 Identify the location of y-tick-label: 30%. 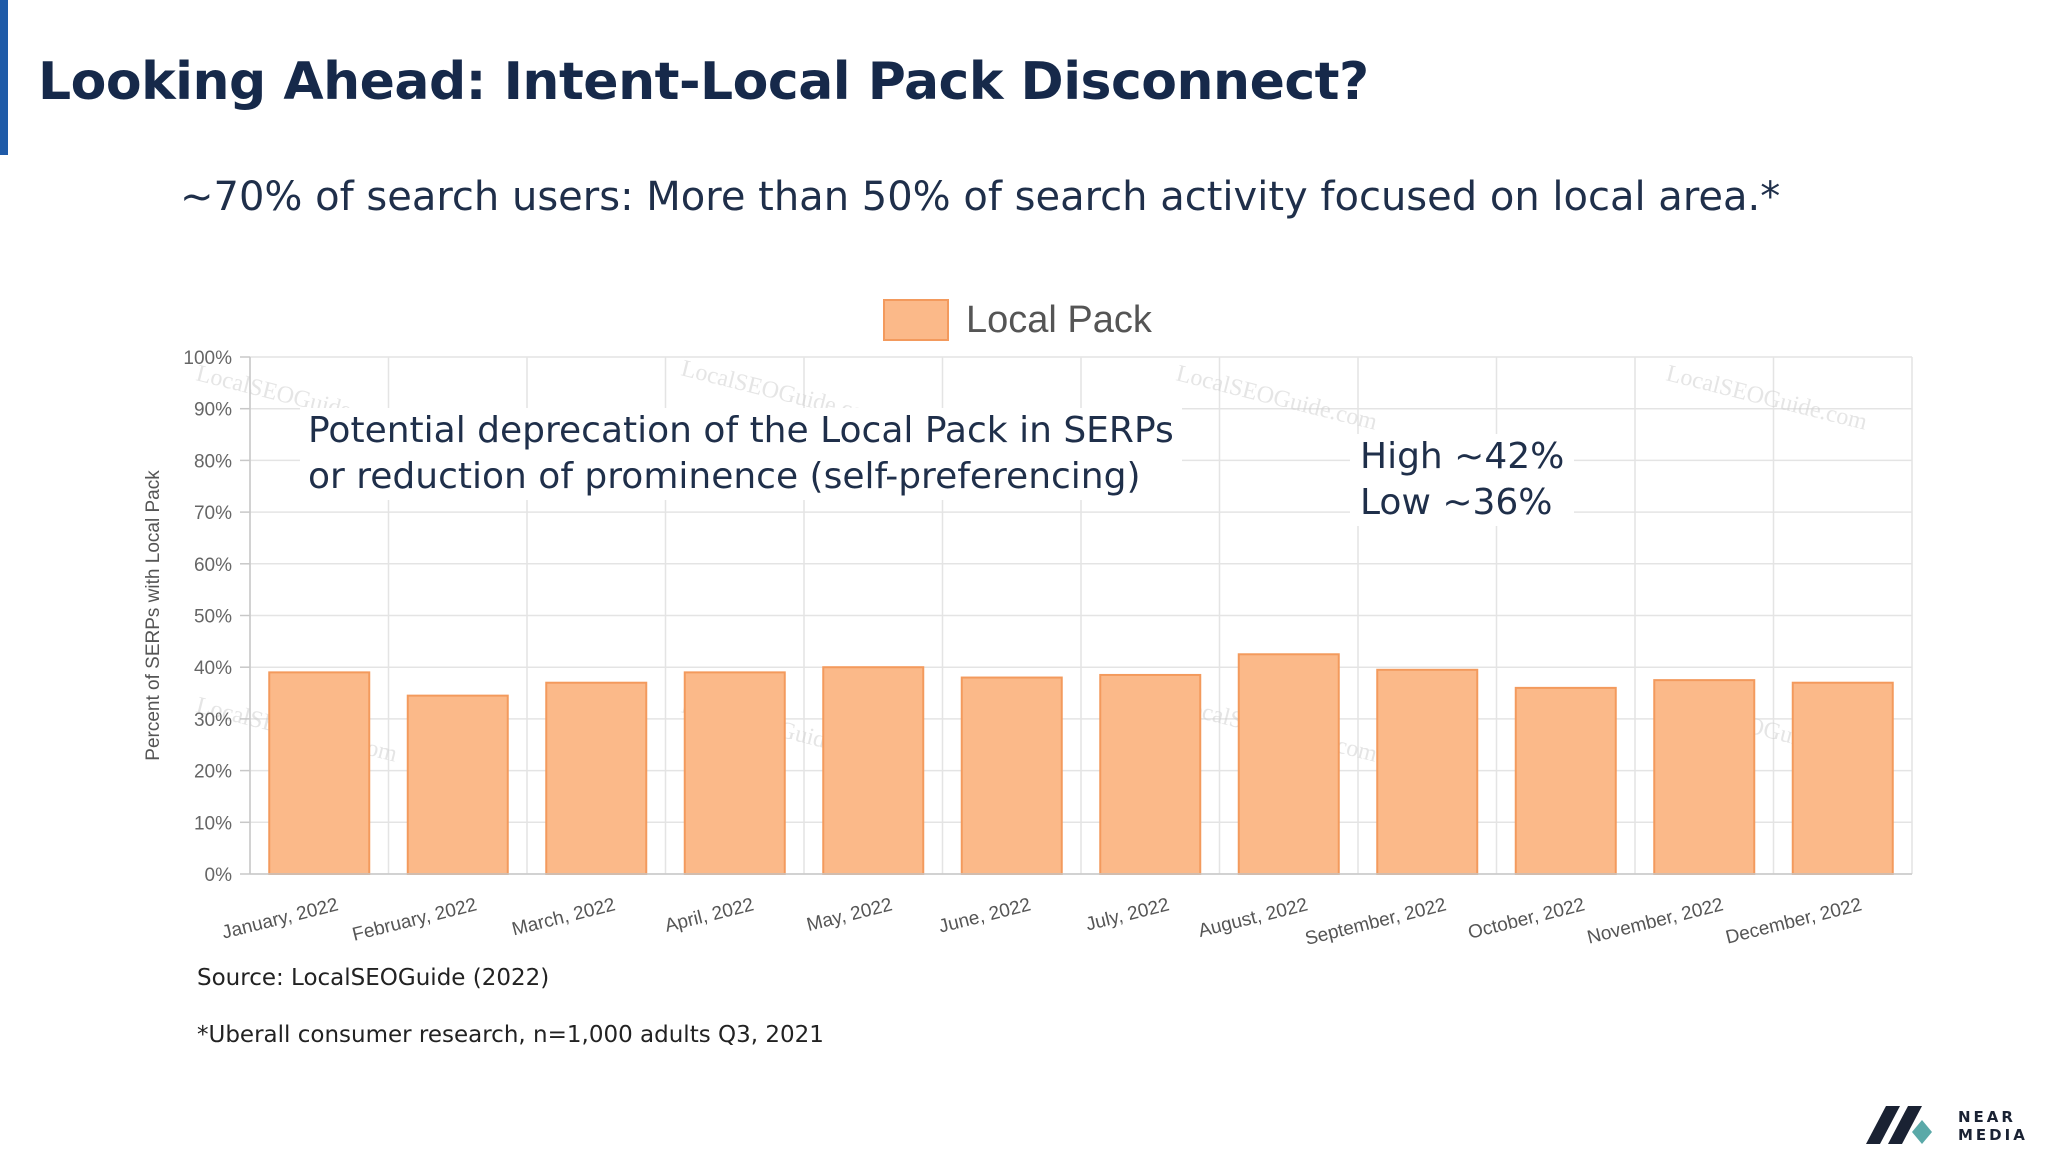
(213, 720).